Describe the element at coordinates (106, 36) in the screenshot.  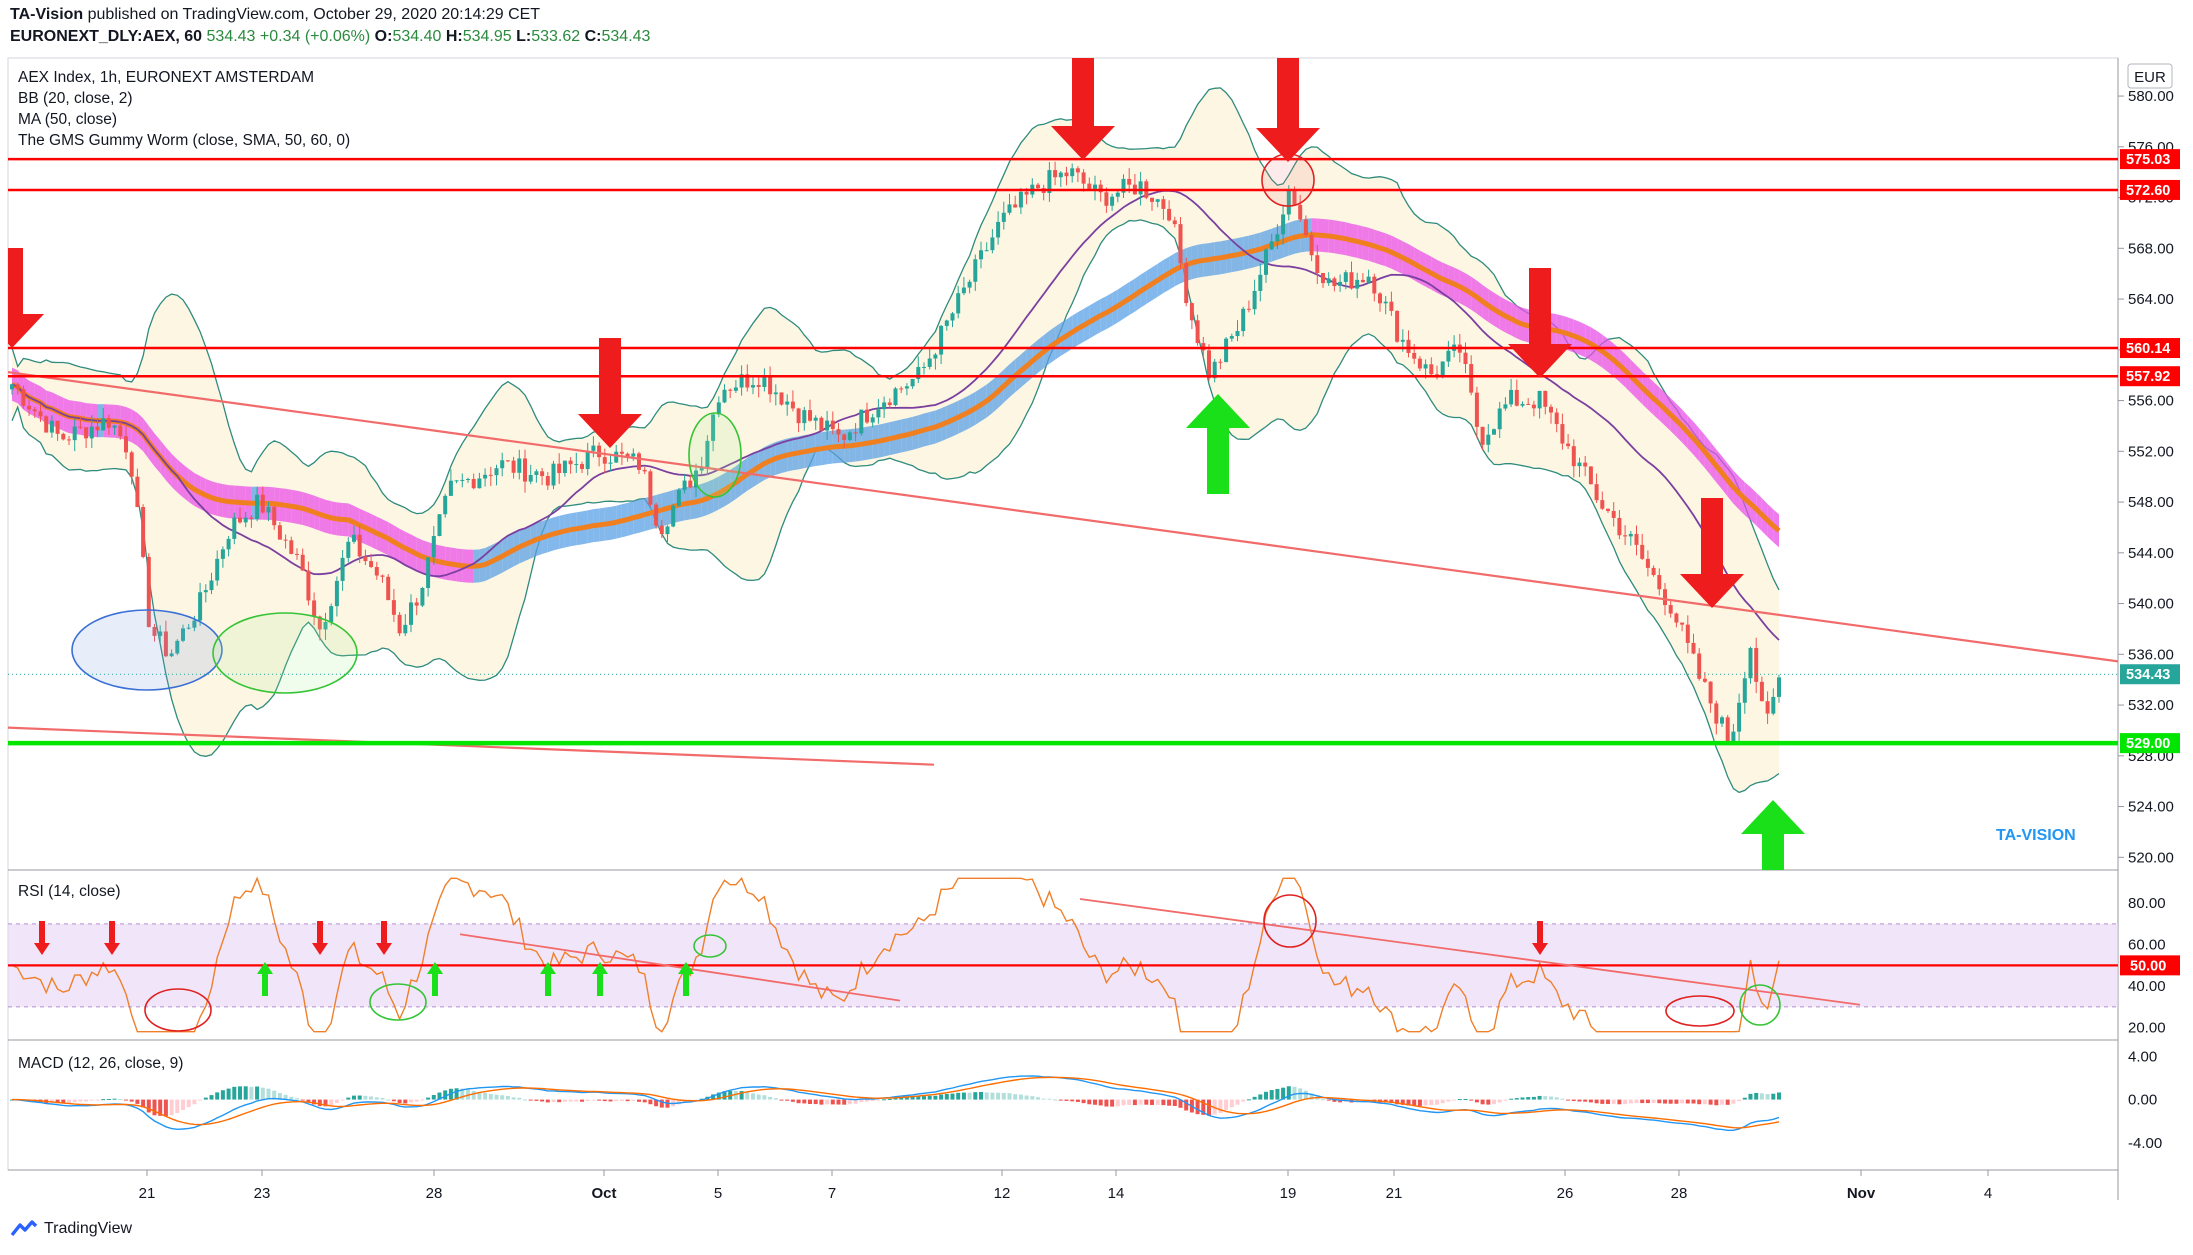
I see `symbol: EURONEXT_DLY:AEX, 60` at that location.